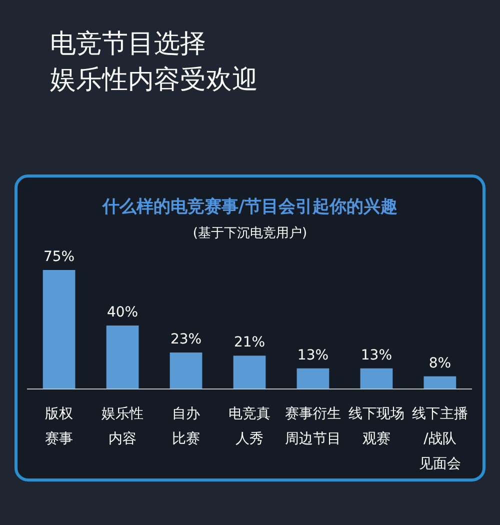 This screenshot has height=525, width=500. I want to click on x-tick-label: 自办比赛, so click(186, 426).